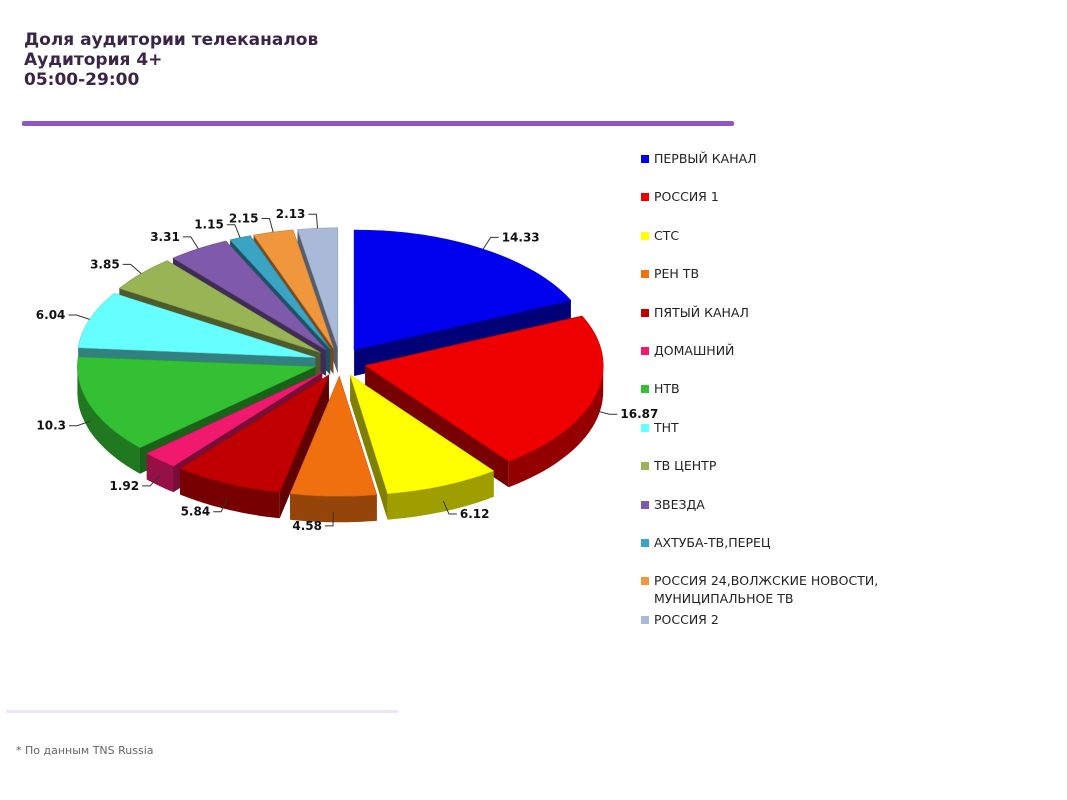 Image resolution: width=1067 pixels, height=800 pixels. Describe the element at coordinates (685, 466) in the screenshot. I see `legend-label: ТВ ЦЕНТР` at that location.